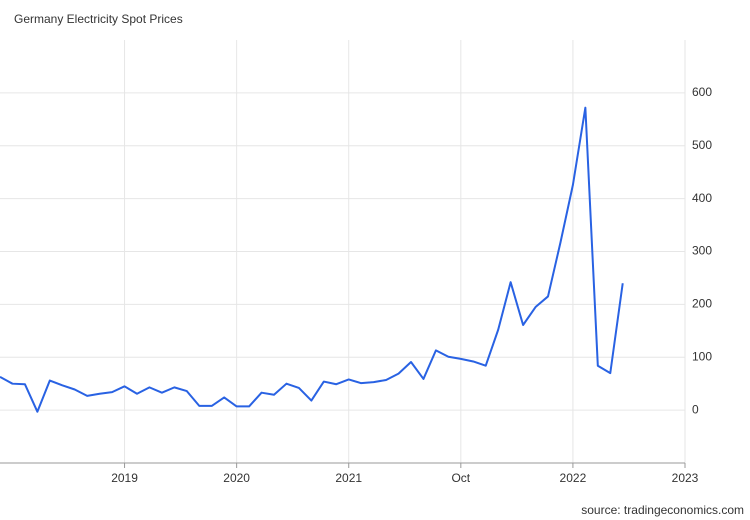 The height and width of the screenshot is (520, 750). I want to click on y-tick-label: 400, so click(702, 198).